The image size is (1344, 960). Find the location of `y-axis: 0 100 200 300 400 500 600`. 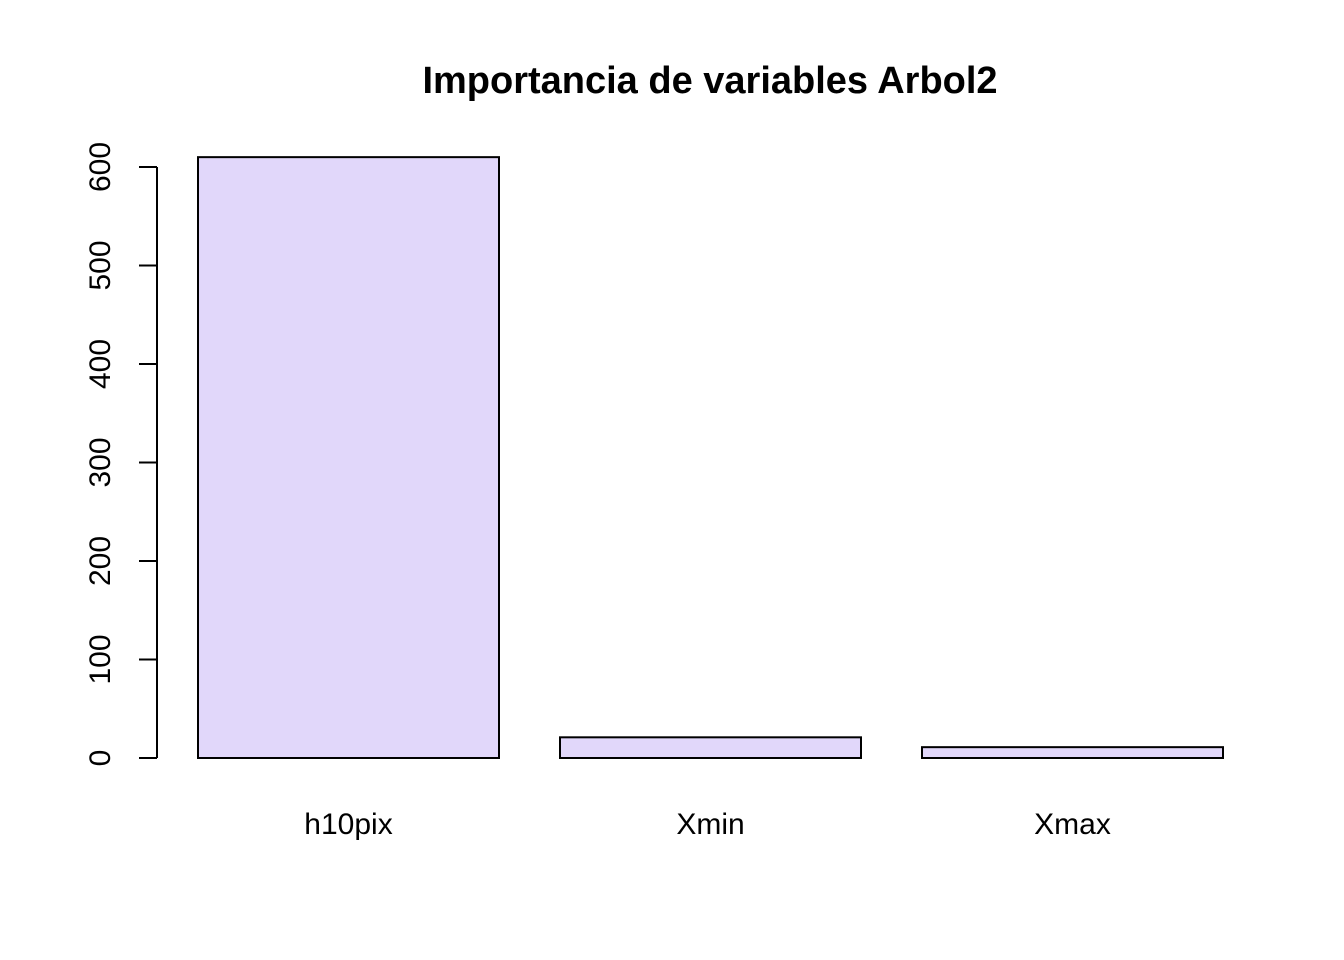

y-axis: 0 100 200 300 400 500 600 is located at coordinates (121, 454).